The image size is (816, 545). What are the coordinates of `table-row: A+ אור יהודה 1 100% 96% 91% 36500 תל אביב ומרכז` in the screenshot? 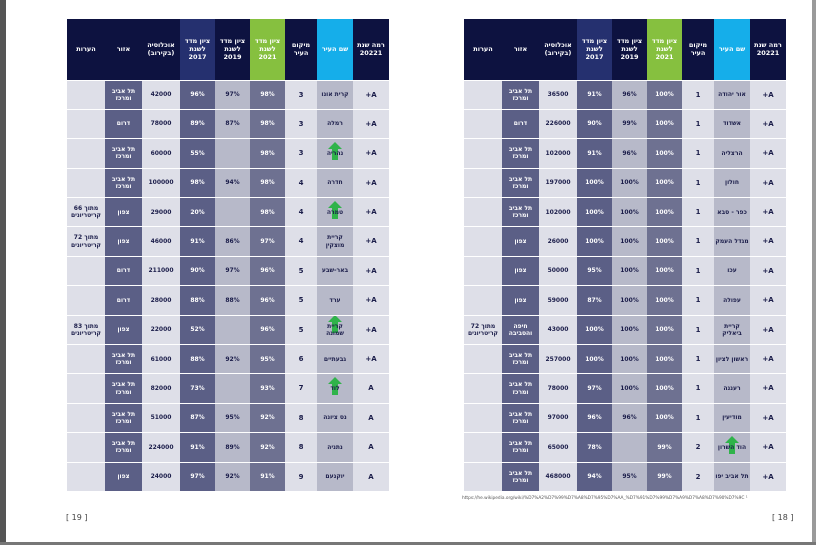 It's located at (625, 94).